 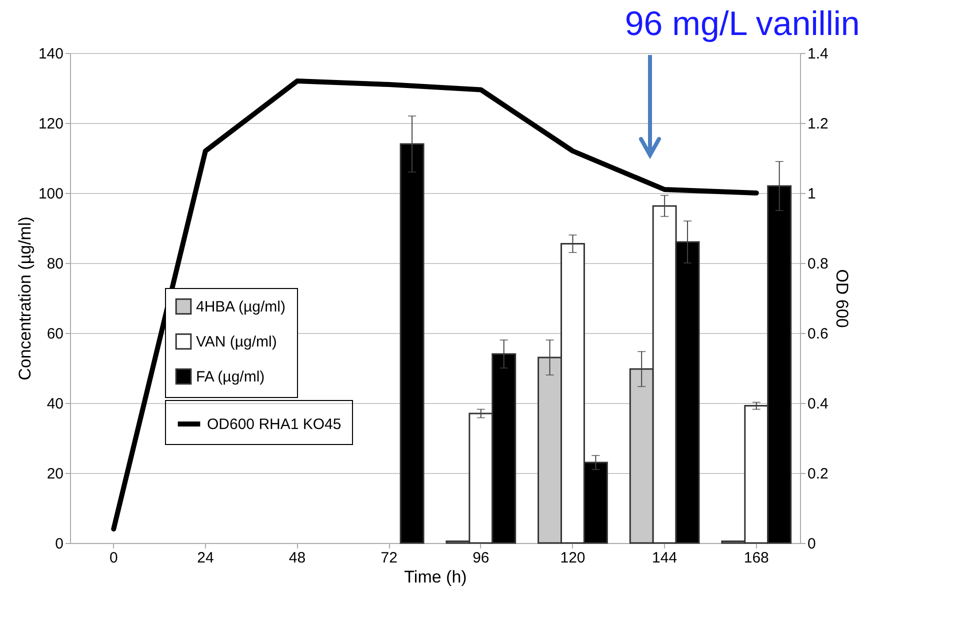 I want to click on legend-label: OD600 RHA1 KO45, so click(x=274, y=424).